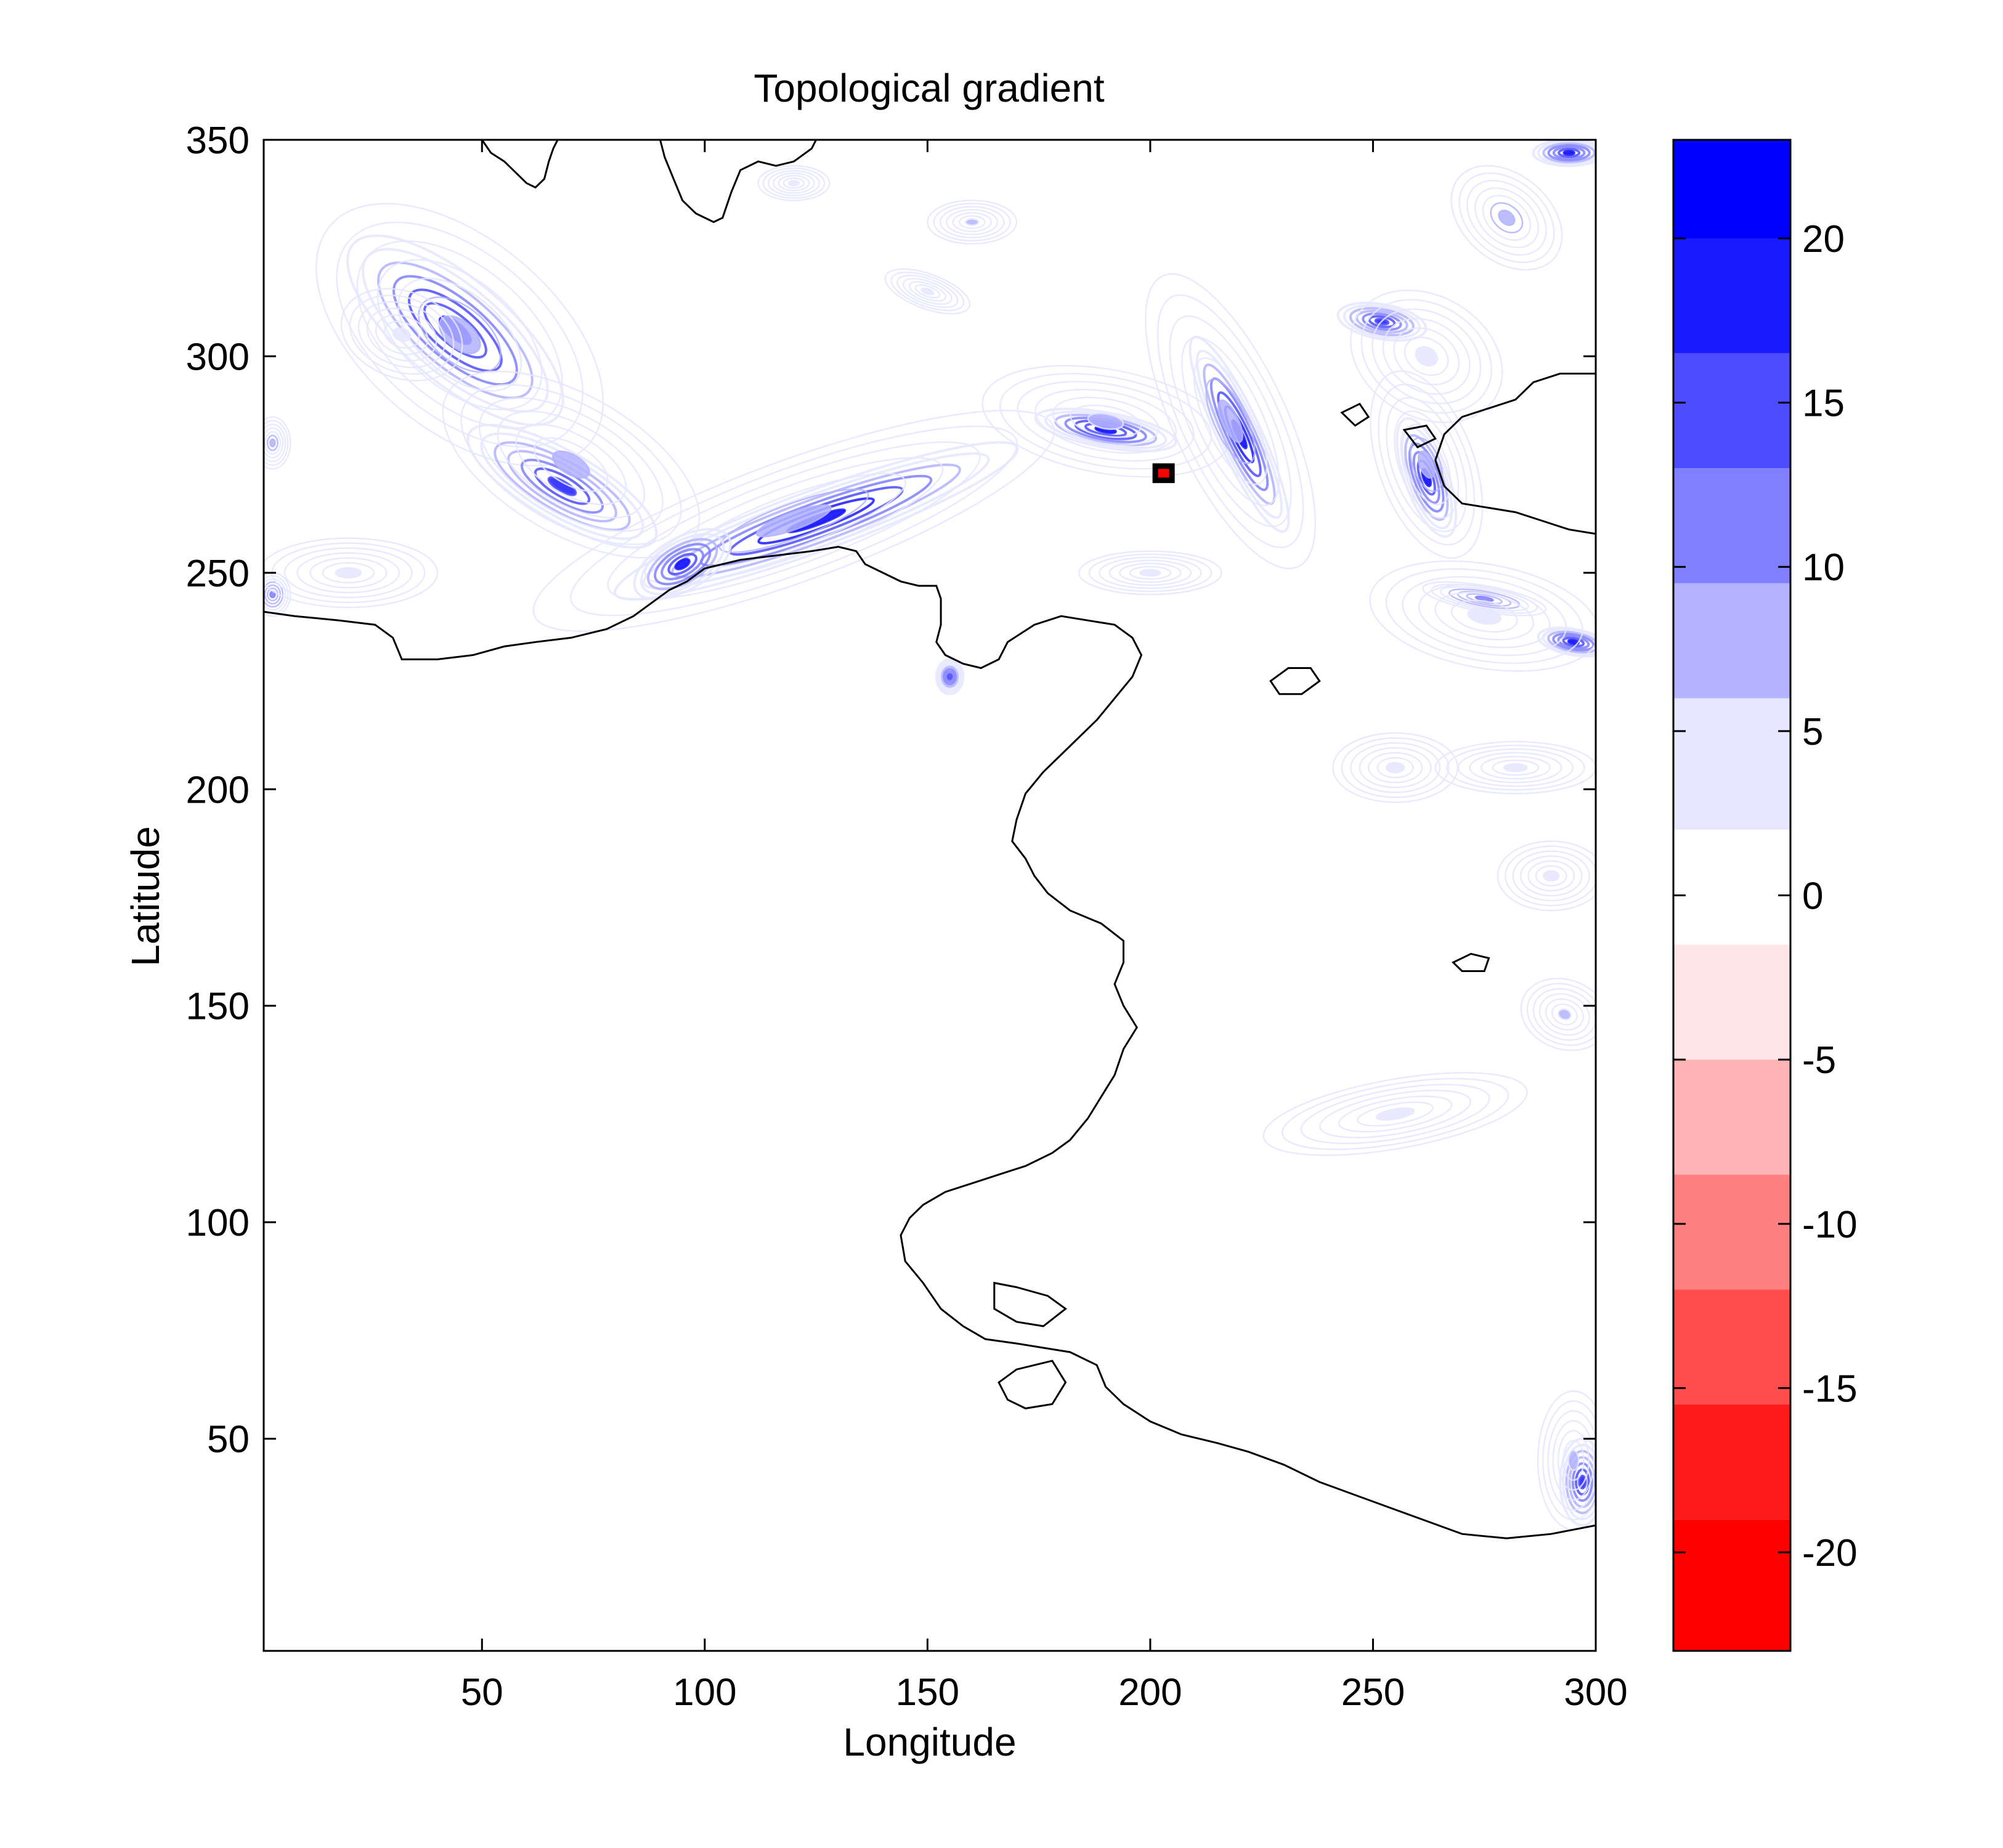 The width and height of the screenshot is (2003, 1848). Describe the element at coordinates (482, 1692) in the screenshot. I see `x-tick-label: 50` at that location.